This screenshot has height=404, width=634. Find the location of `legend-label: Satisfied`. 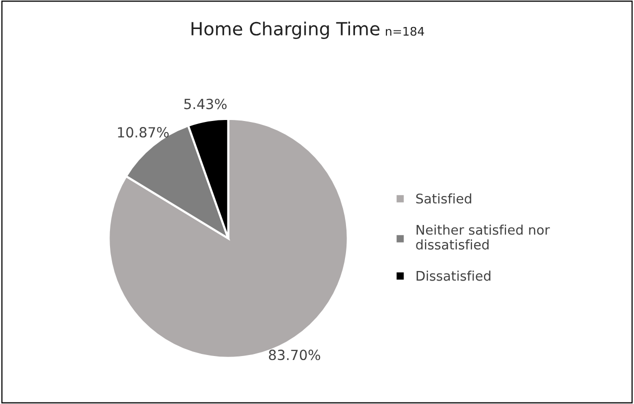

legend-label: Satisfied is located at coordinates (444, 198).